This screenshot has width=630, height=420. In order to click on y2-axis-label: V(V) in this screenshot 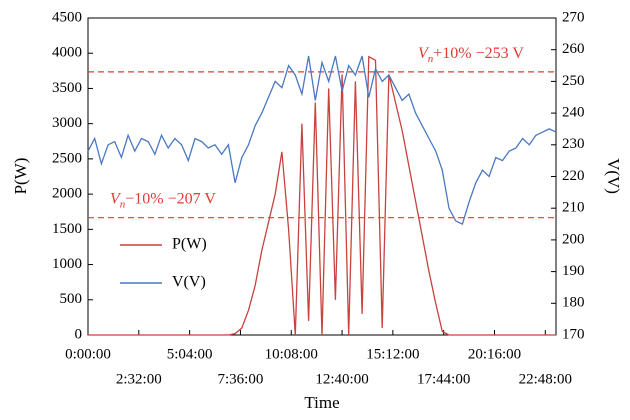, I will do `click(613, 176)`.